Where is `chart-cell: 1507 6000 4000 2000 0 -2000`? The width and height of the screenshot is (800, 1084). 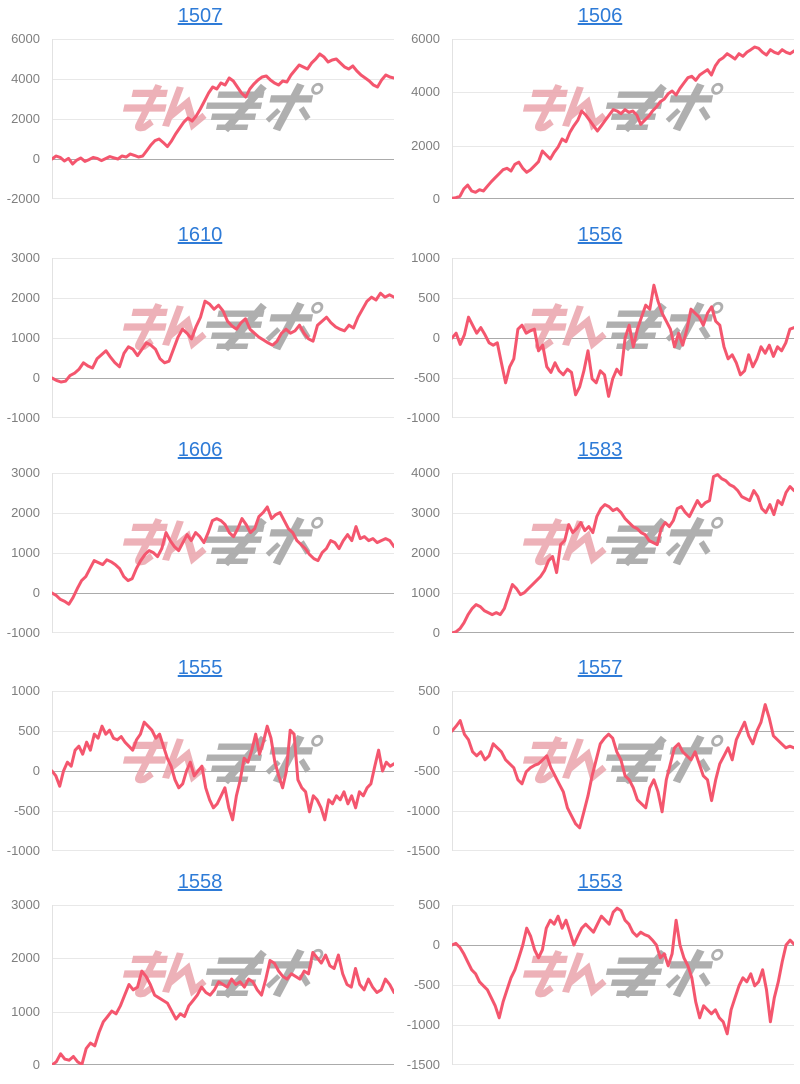 chart-cell: 1507 6000 4000 2000 0 -2000 is located at coordinates (200, 109).